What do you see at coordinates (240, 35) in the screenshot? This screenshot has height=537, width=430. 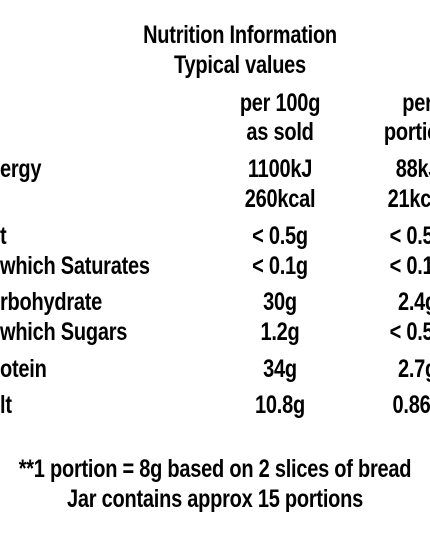 I see `nutrition-title: Nutrition Information` at bounding box center [240, 35].